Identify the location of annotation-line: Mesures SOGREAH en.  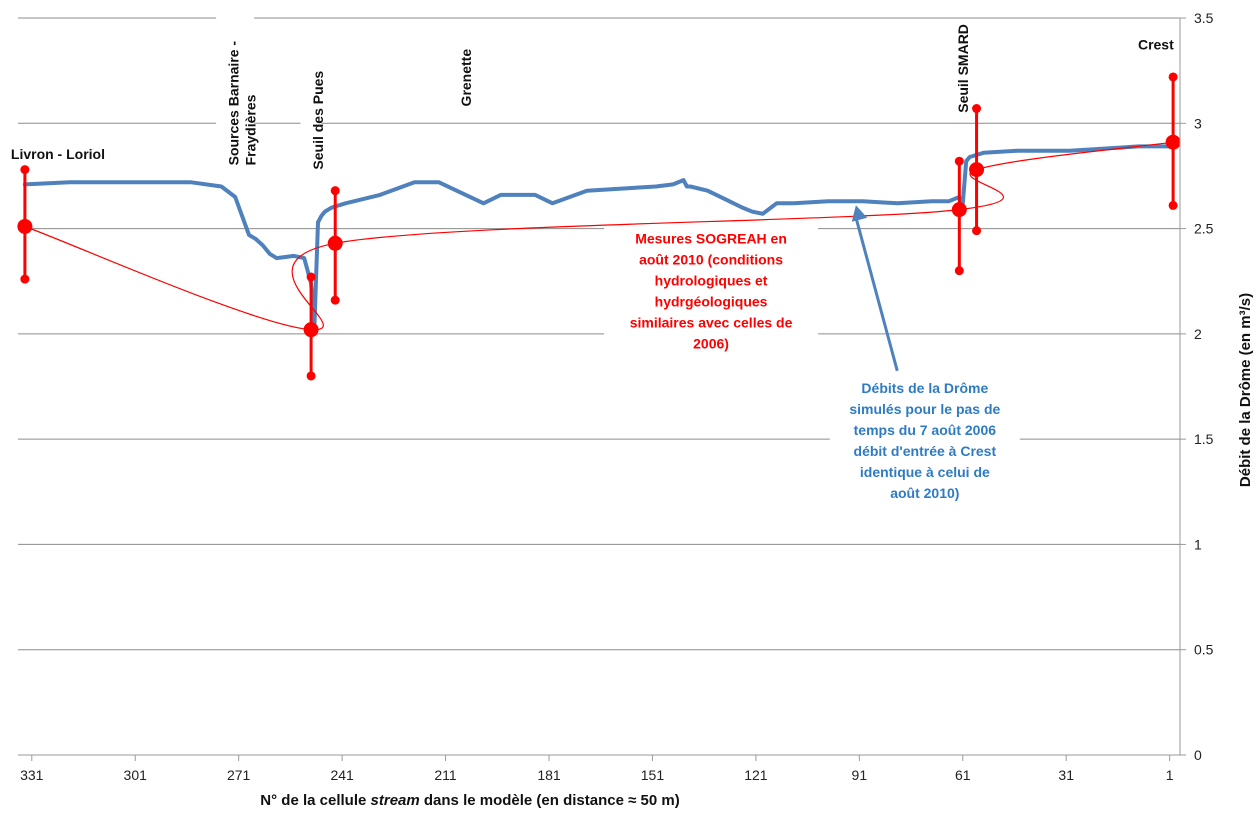
(711, 238).